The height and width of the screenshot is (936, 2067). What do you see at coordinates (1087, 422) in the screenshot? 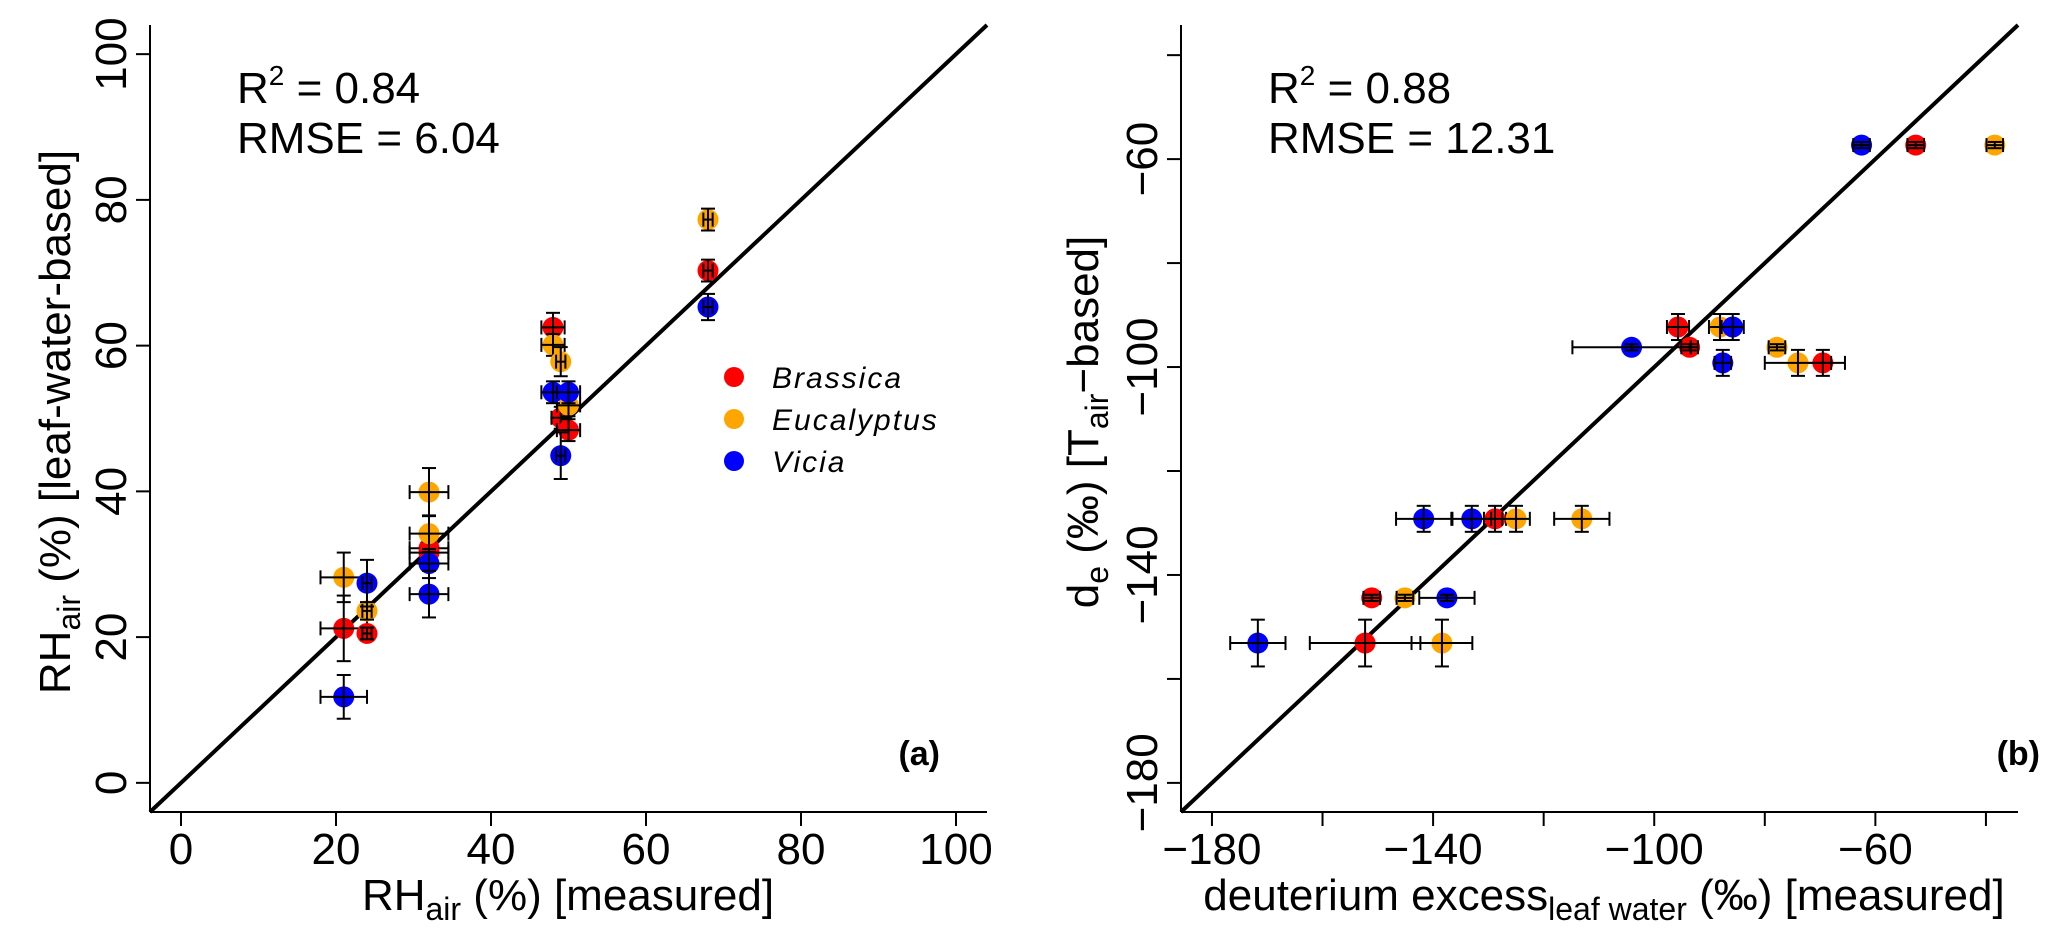
I see `panel-b-y-axis-title: de (‰) [Tair−based]` at bounding box center [1087, 422].